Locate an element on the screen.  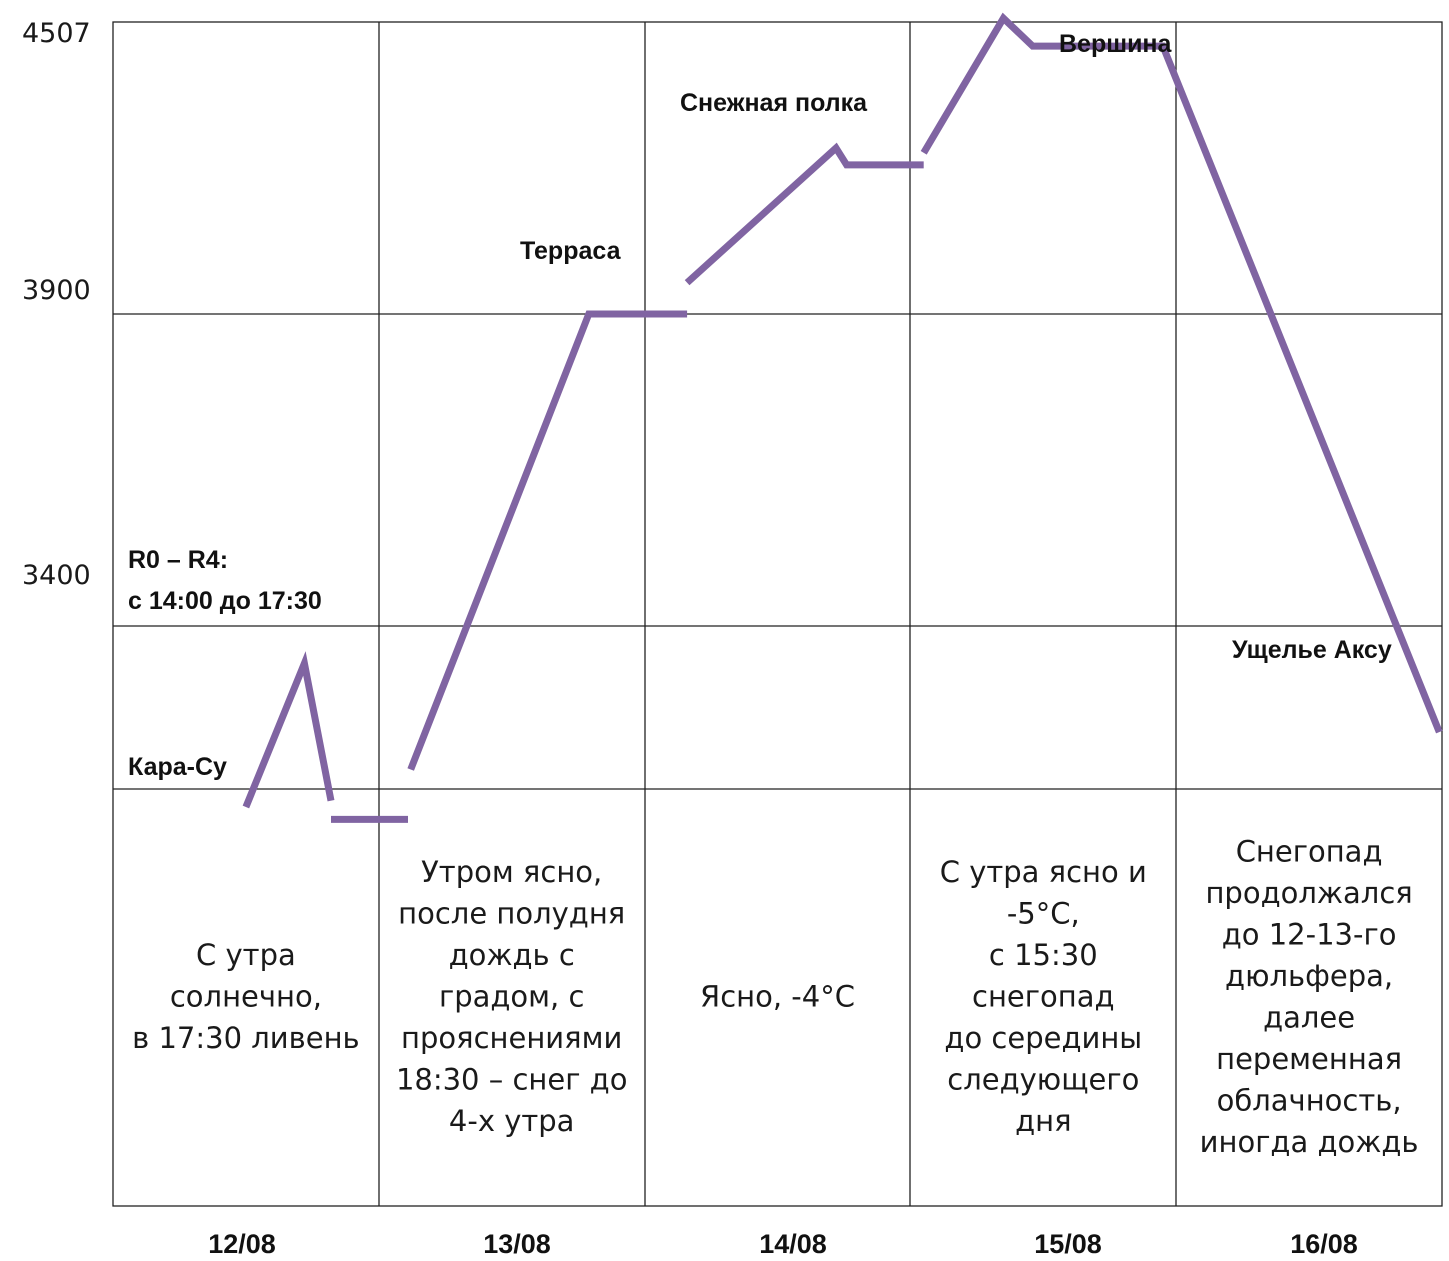
weather-line: до середины is located at coordinates (1043, 1038).